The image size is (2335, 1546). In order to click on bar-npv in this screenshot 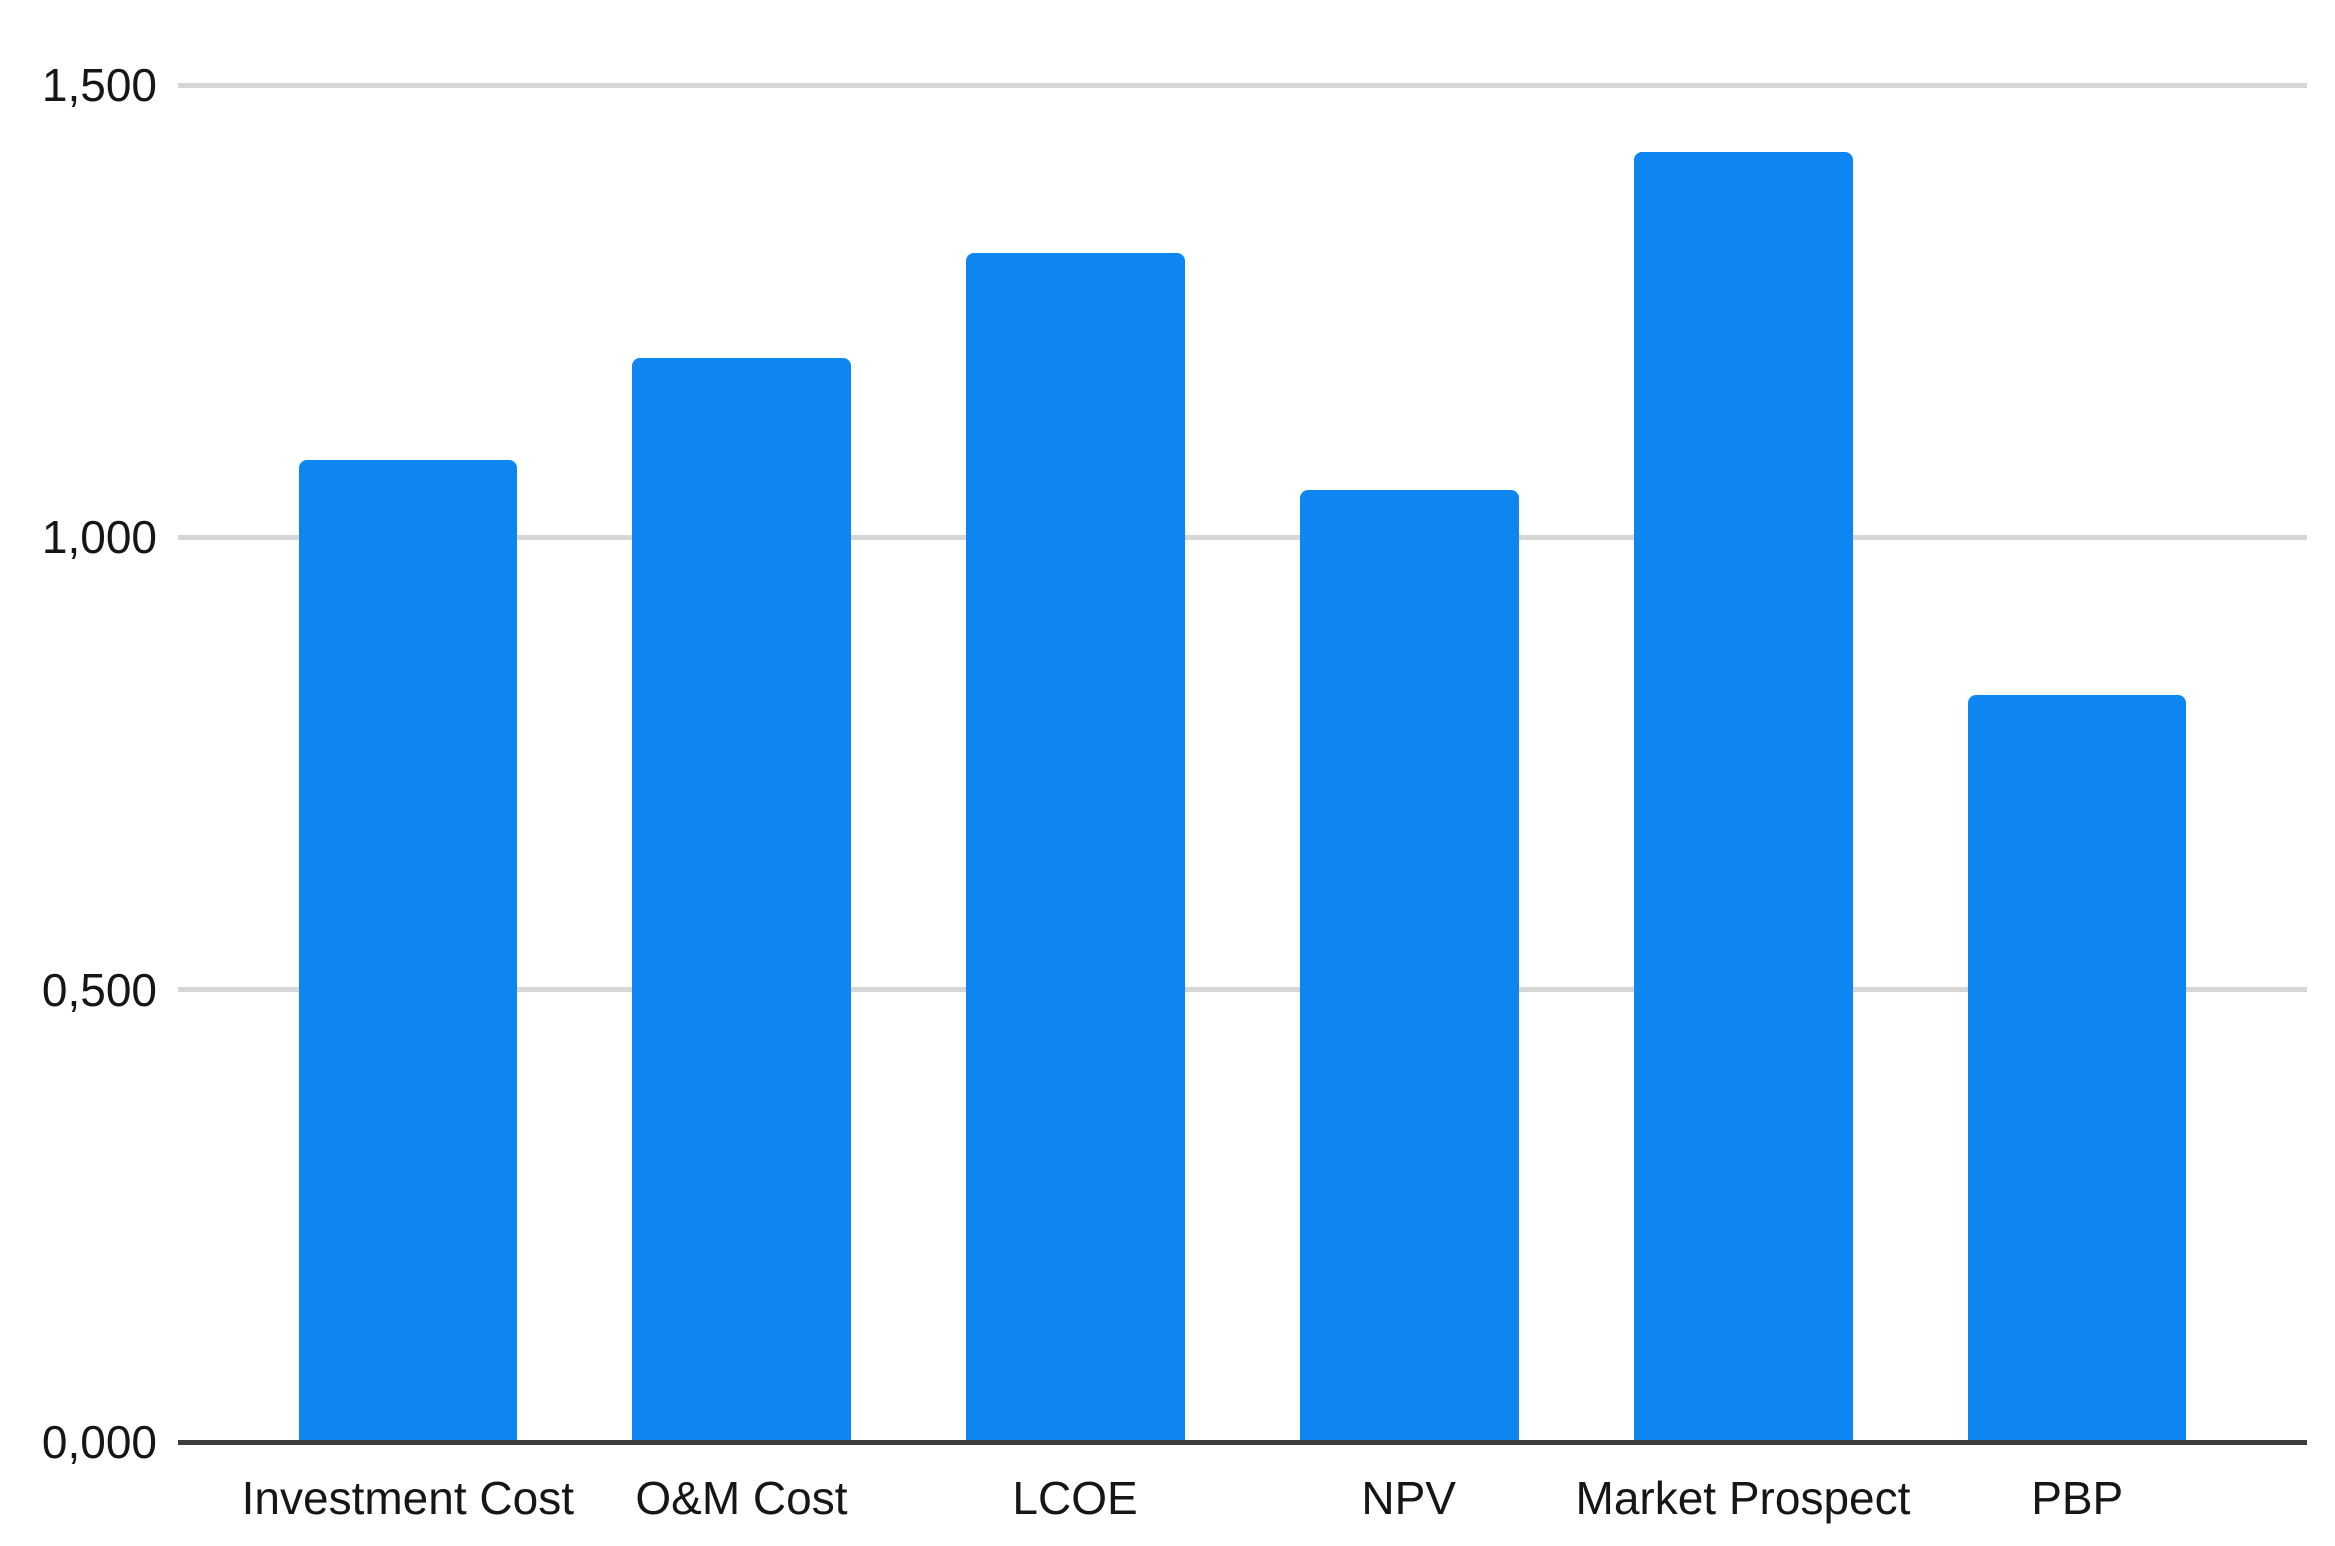, I will do `click(1409, 966)`.